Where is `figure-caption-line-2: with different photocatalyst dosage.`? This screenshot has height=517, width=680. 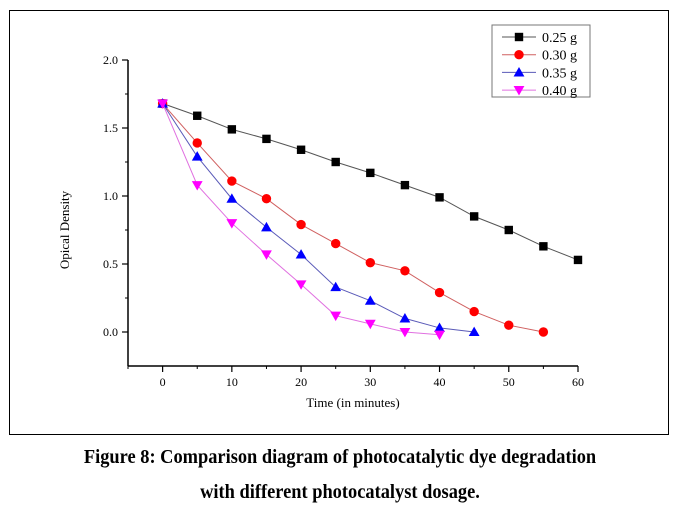 figure-caption-line-2: with different photocatalyst dosage. is located at coordinates (340, 492).